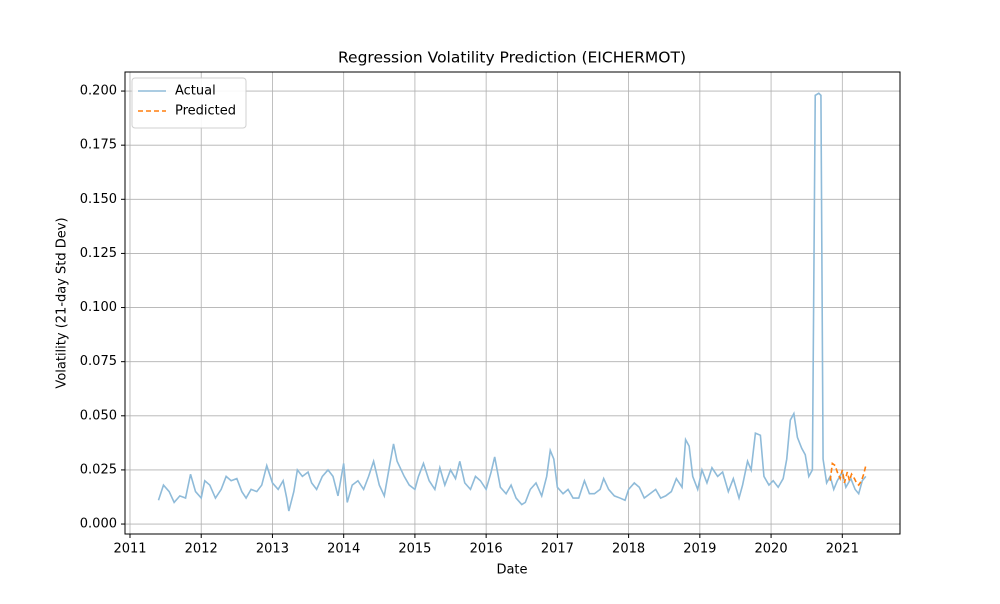 Image resolution: width=1000 pixels, height=604 pixels. I want to click on x-tick-label: 2011, so click(129, 549).